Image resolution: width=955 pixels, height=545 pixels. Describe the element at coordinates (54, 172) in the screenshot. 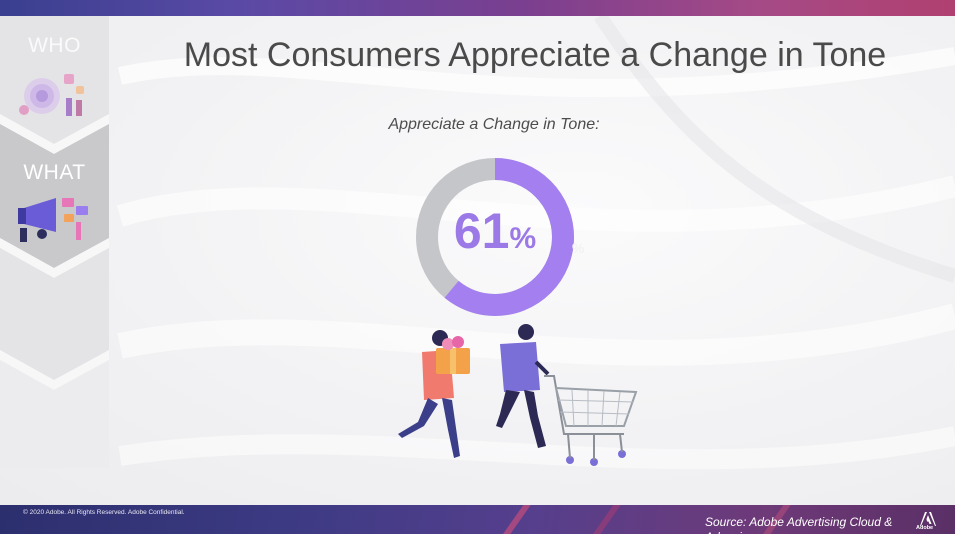

I see `nav-item-what: WHAT` at that location.